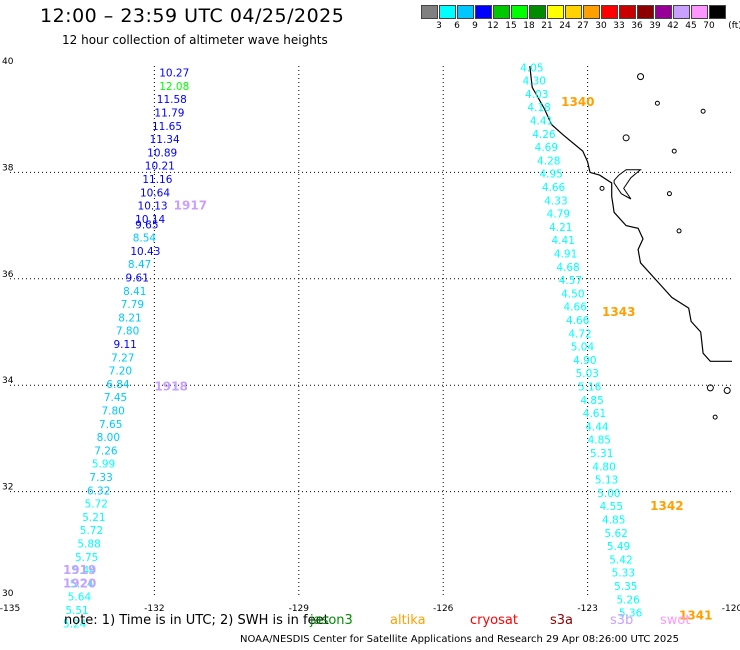  Describe the element at coordinates (565, 255) in the screenshot. I see `wave-height-label: 4.91` at that location.